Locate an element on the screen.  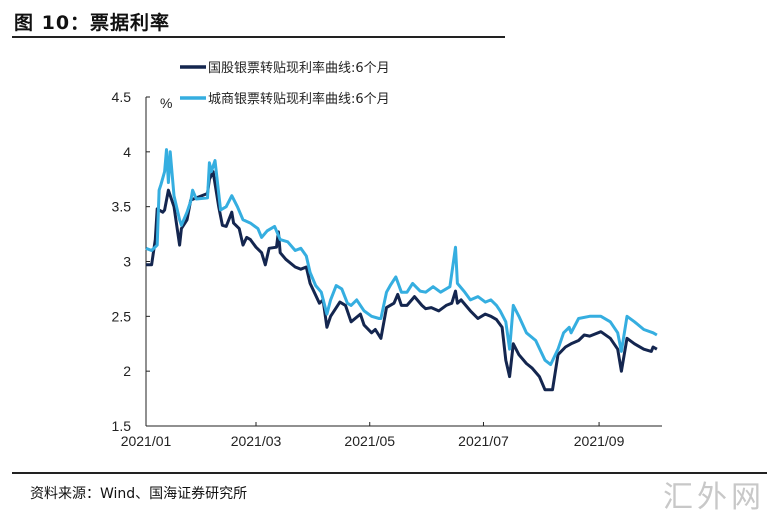
y-tick-label: 3 is located at coordinates (127, 262).